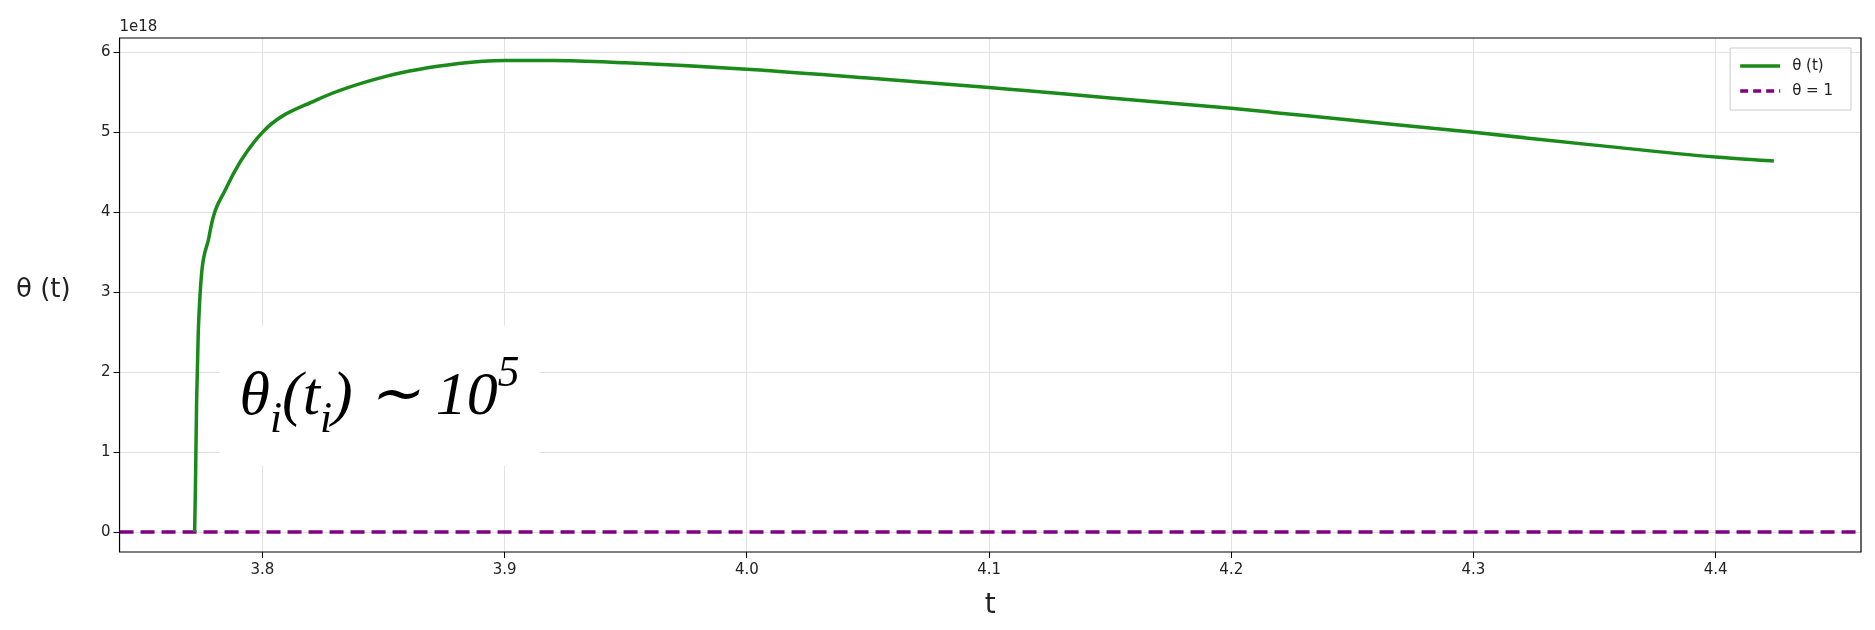 The width and height of the screenshot is (1875, 630). What do you see at coordinates (989, 568) in the screenshot?
I see `x-tick-label: 4.1` at bounding box center [989, 568].